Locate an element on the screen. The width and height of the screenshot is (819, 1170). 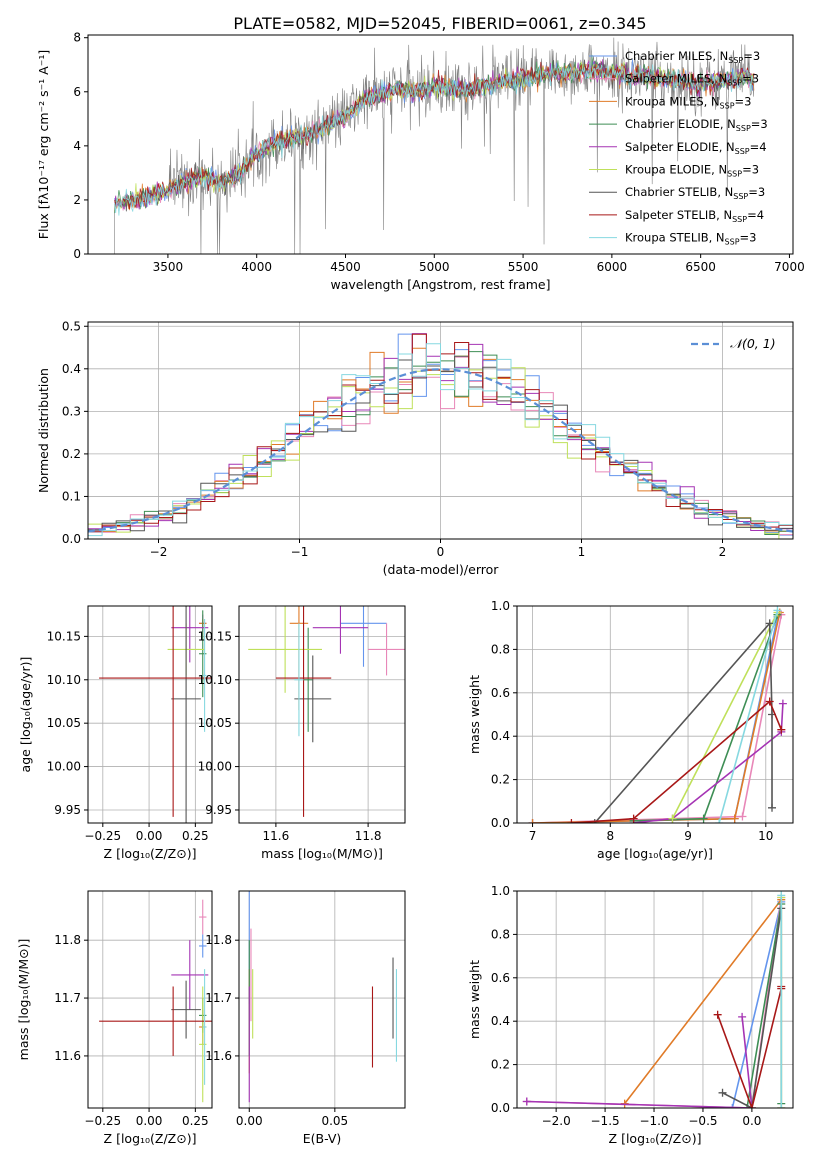
legend-entry: Kroupa MILES, NSSP=3 is located at coordinates (688, 102).